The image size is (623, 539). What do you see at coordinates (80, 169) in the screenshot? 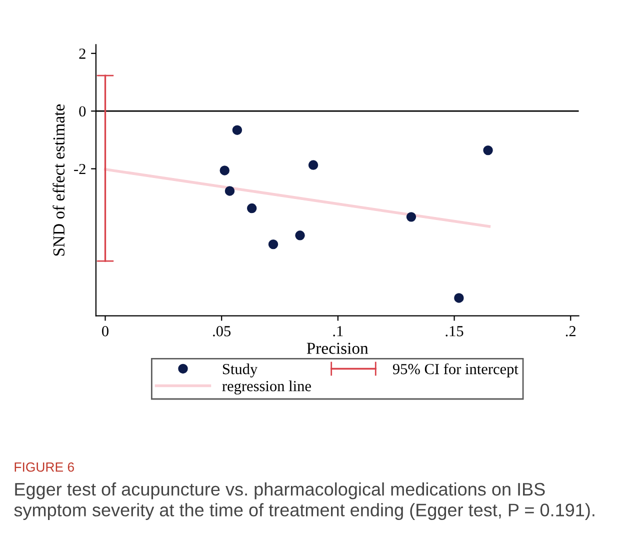
I see `y-tick-label: -2` at bounding box center [80, 169].